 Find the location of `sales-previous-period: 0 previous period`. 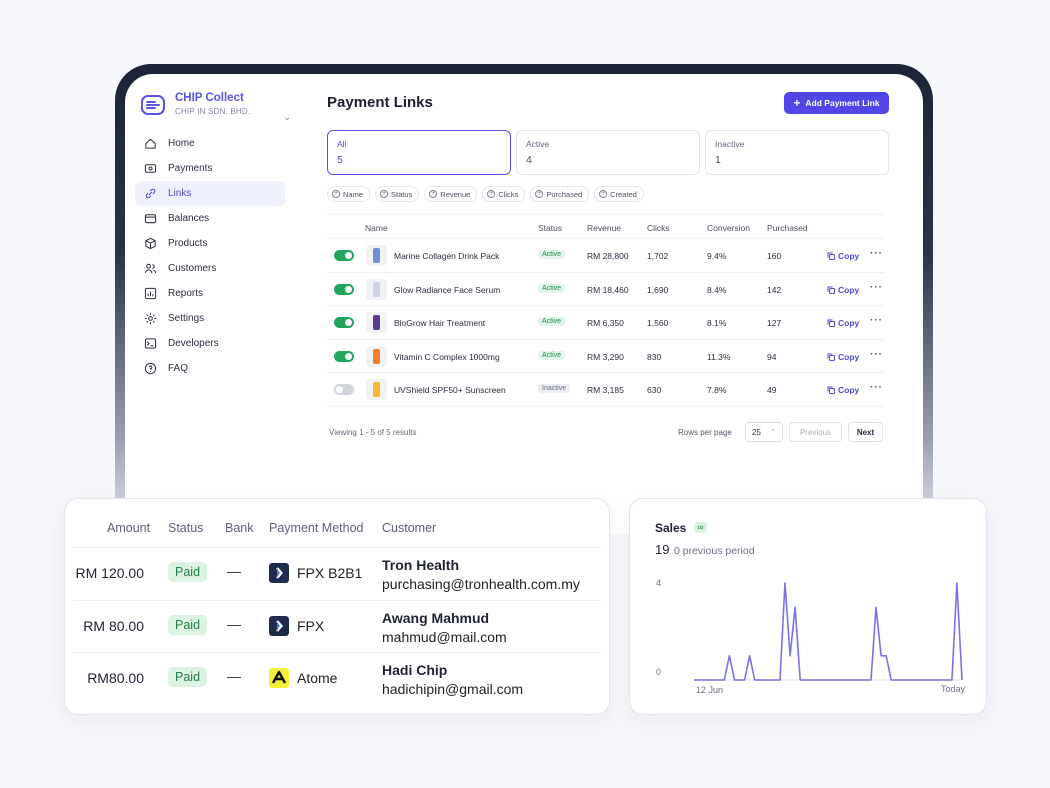

sales-previous-period: 0 previous period is located at coordinates (714, 551).